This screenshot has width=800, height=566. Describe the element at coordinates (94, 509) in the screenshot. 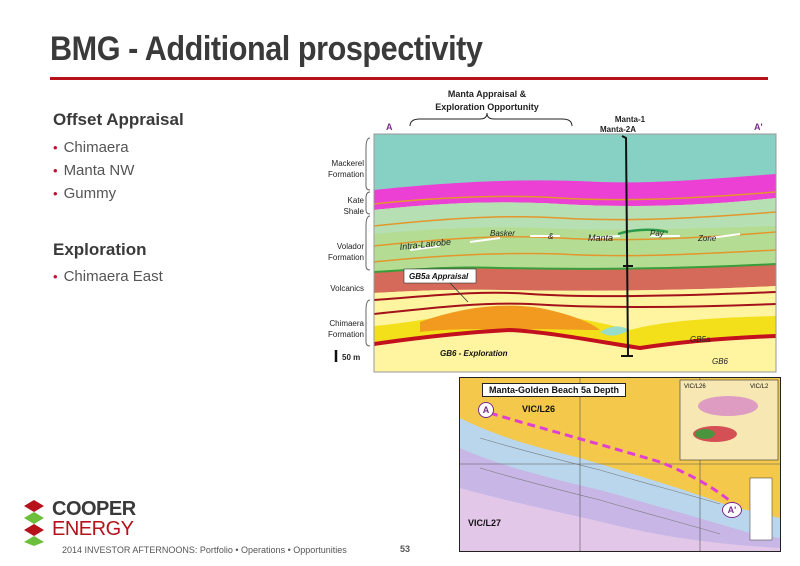

I see `logo-text-line1: COOPER` at that location.